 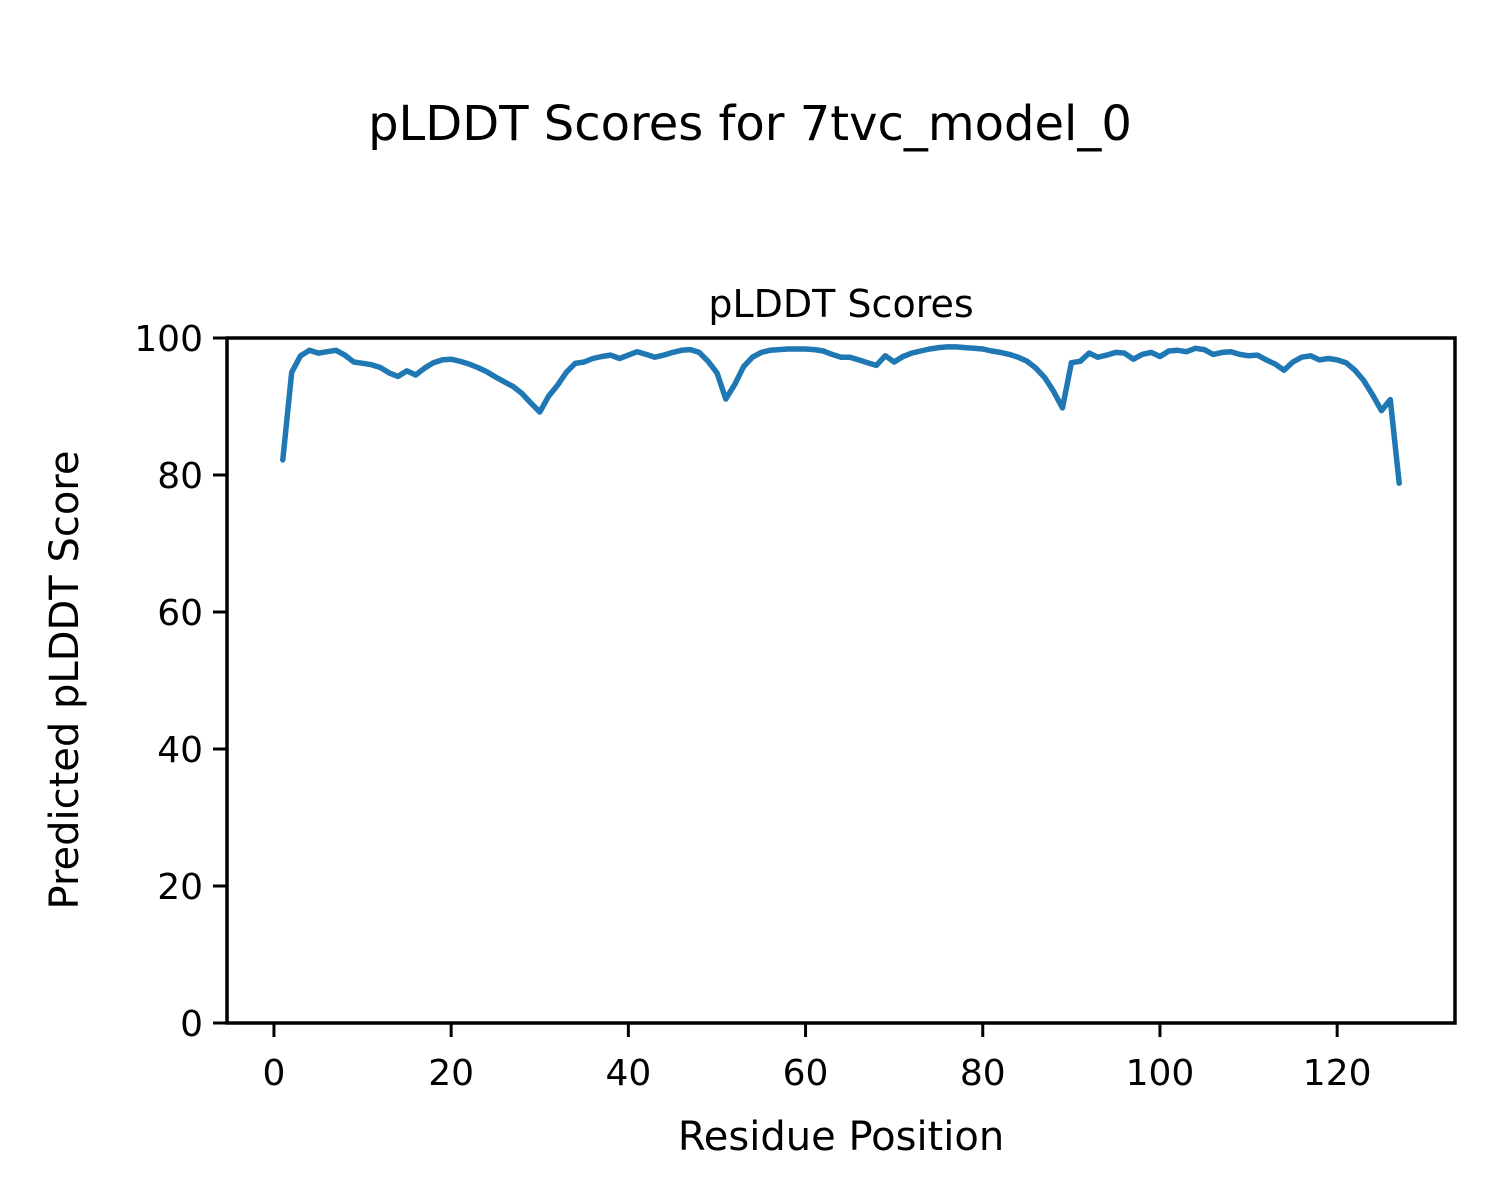 I want to click on figure-title: pLDDT Scores for 7tvc_model_0, so click(x=750, y=124).